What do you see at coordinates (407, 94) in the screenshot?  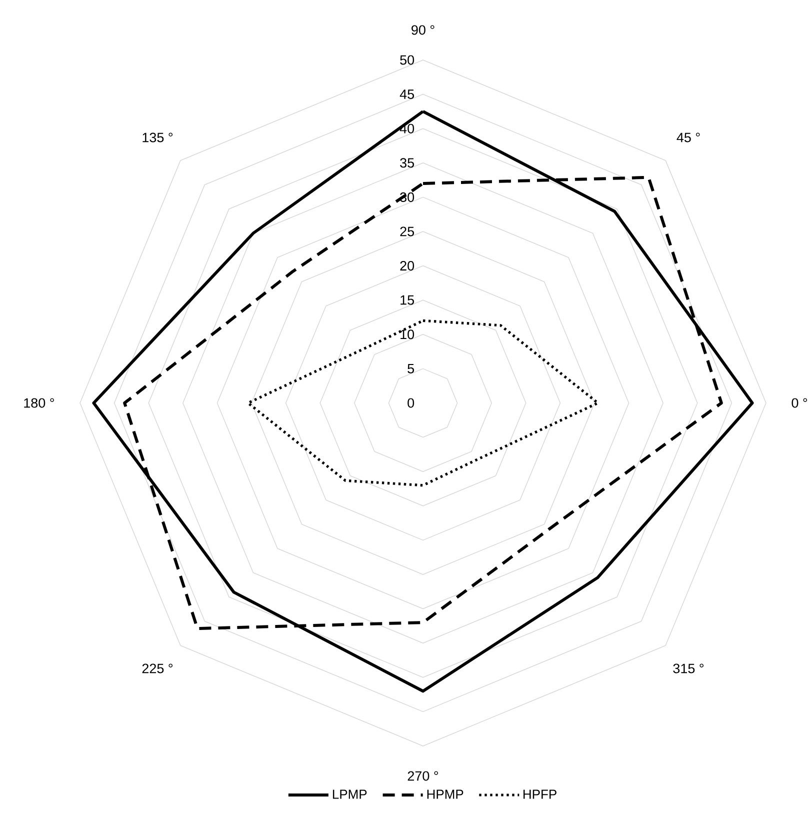 I see `y-tick-label: 45` at bounding box center [407, 94].